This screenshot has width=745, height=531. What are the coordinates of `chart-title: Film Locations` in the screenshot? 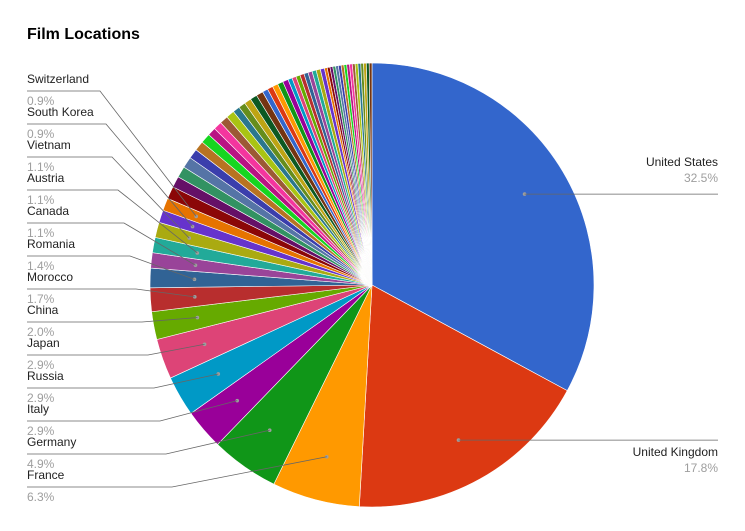 It's located at (83, 34).